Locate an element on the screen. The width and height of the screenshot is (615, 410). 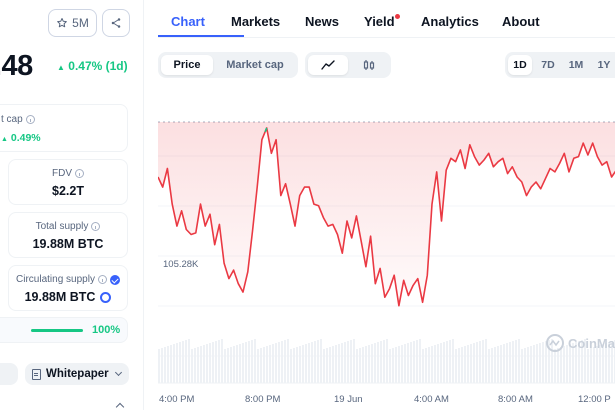
price-toggle: Price is located at coordinates (187, 65).